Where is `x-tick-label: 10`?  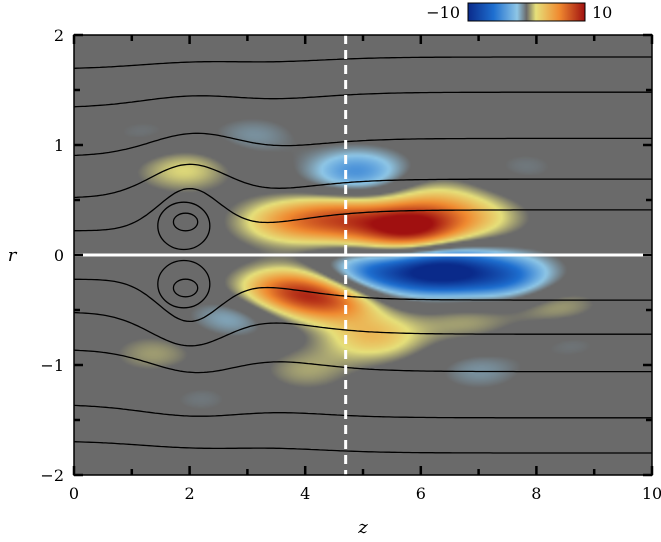
x-tick-label: 10 is located at coordinates (651, 493).